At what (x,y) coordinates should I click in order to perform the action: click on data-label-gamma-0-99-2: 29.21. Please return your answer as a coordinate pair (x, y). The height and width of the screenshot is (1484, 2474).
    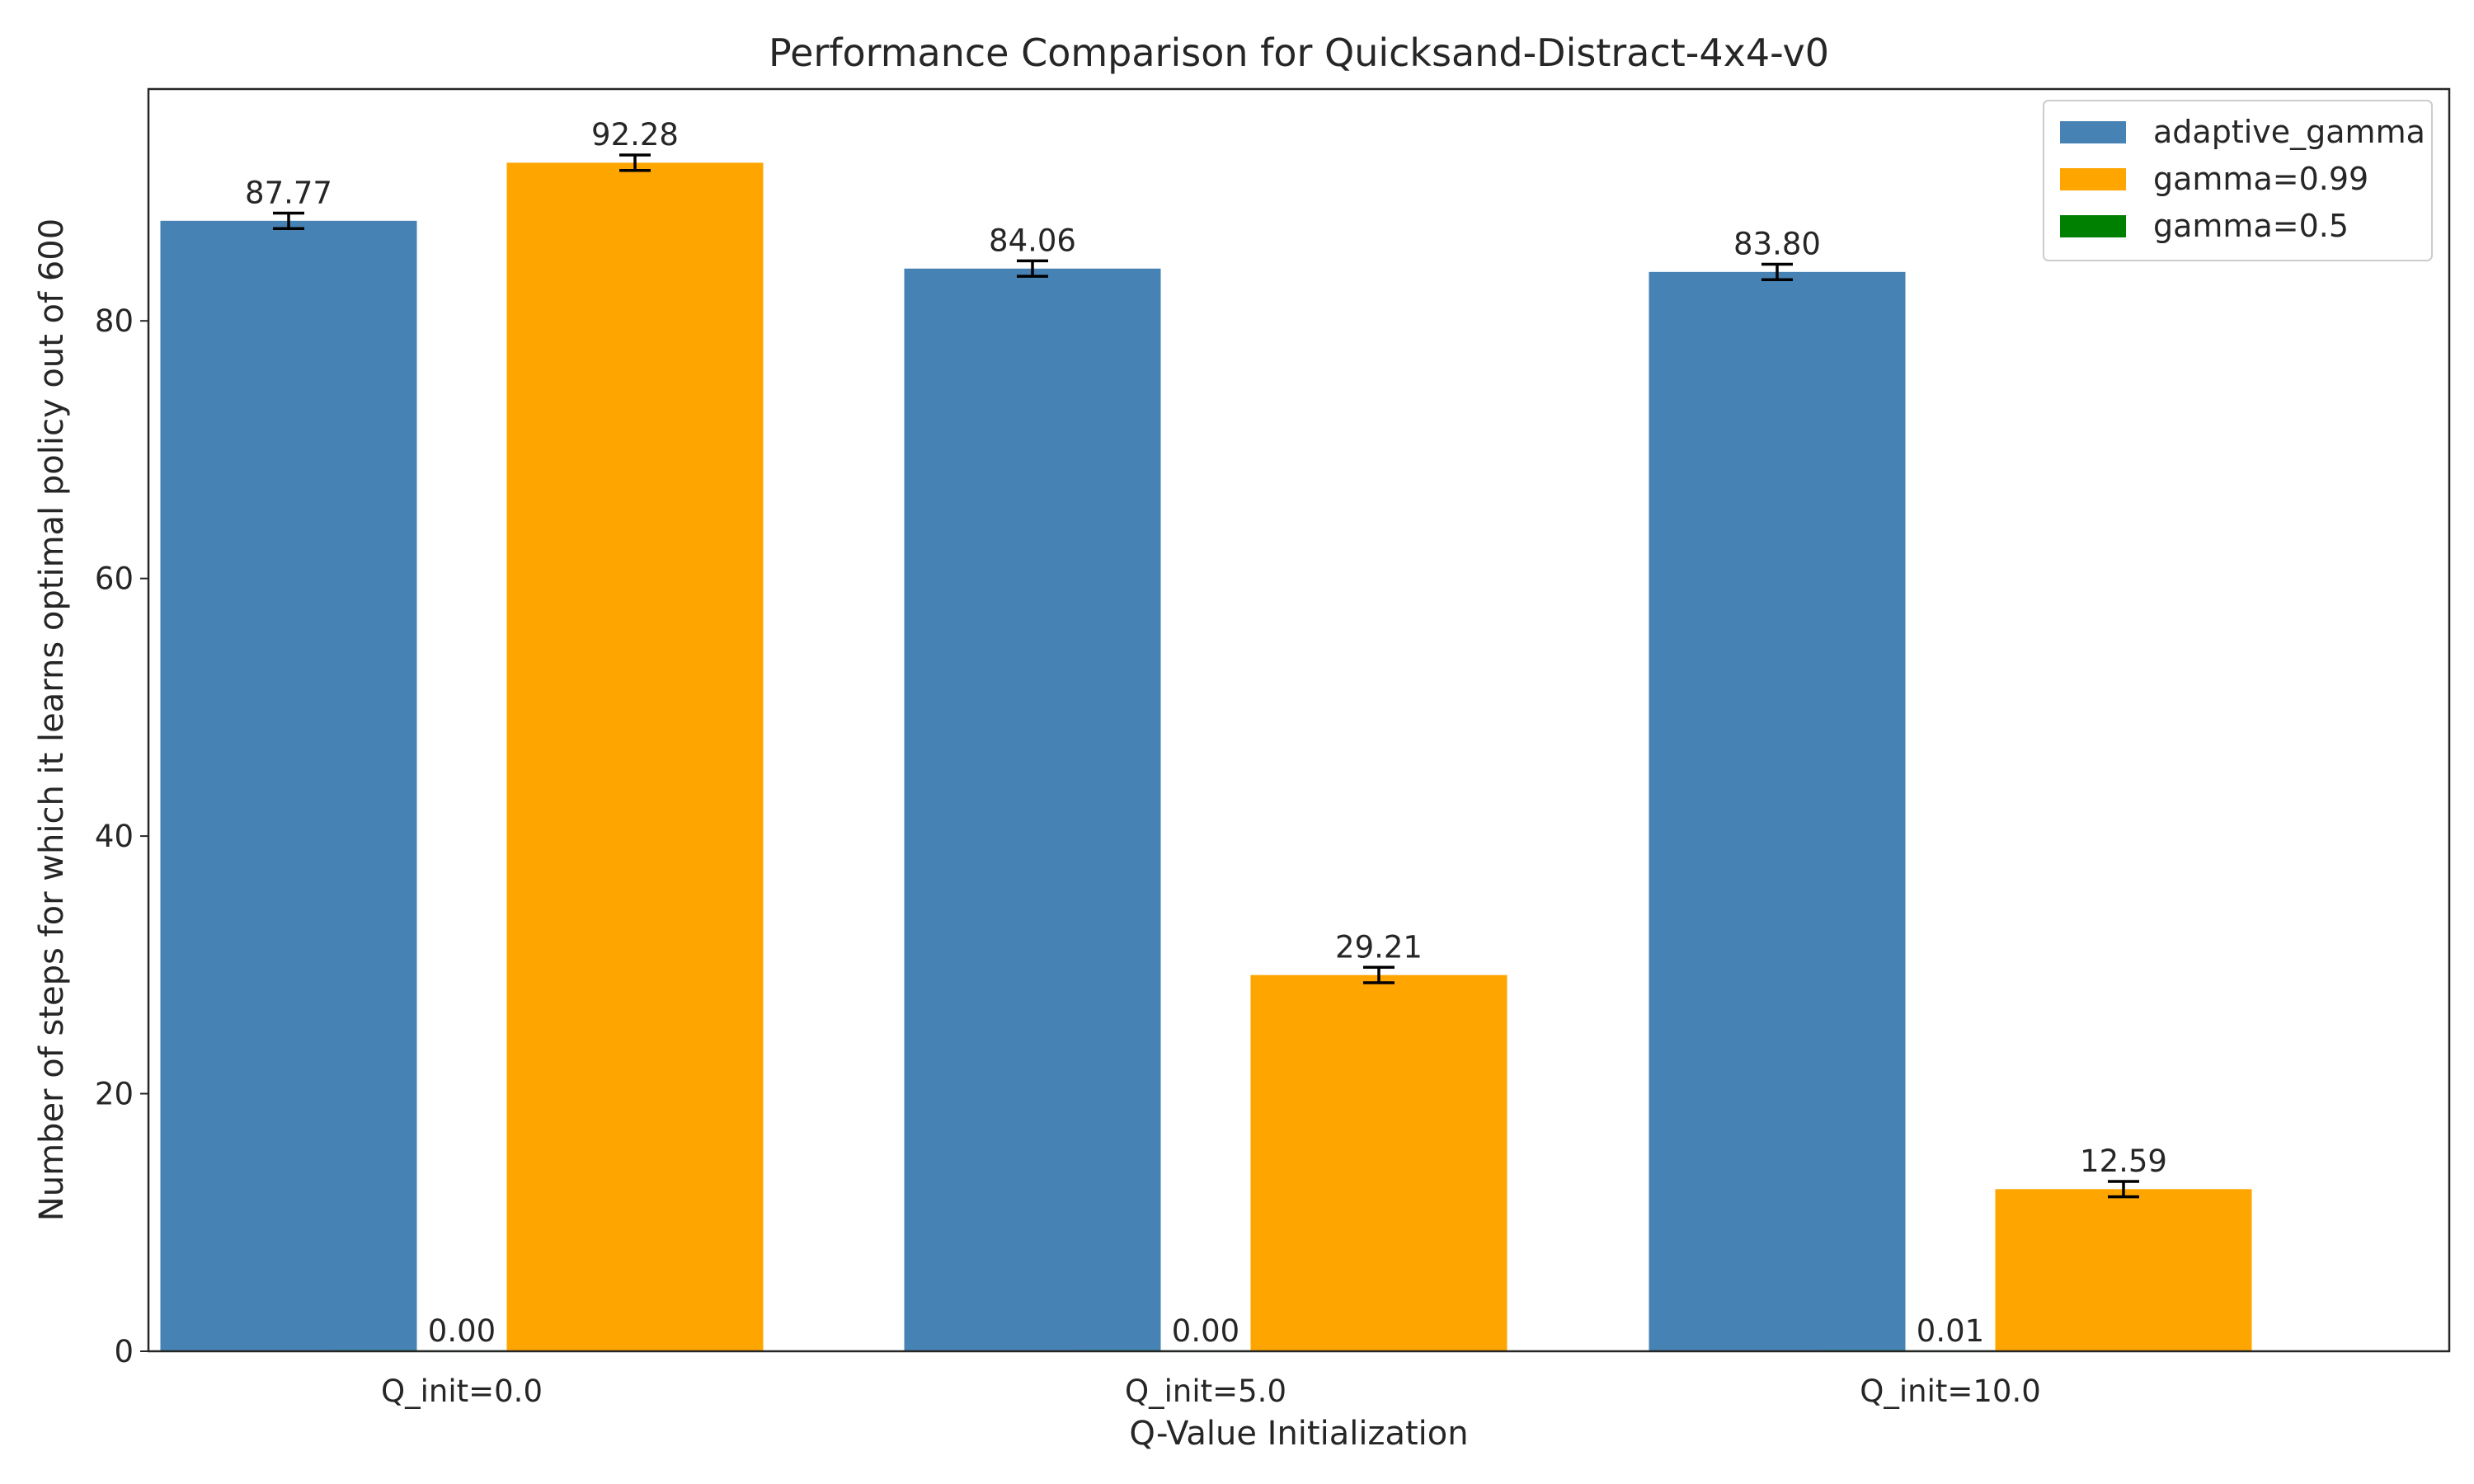
    Looking at the image, I should click on (1379, 947).